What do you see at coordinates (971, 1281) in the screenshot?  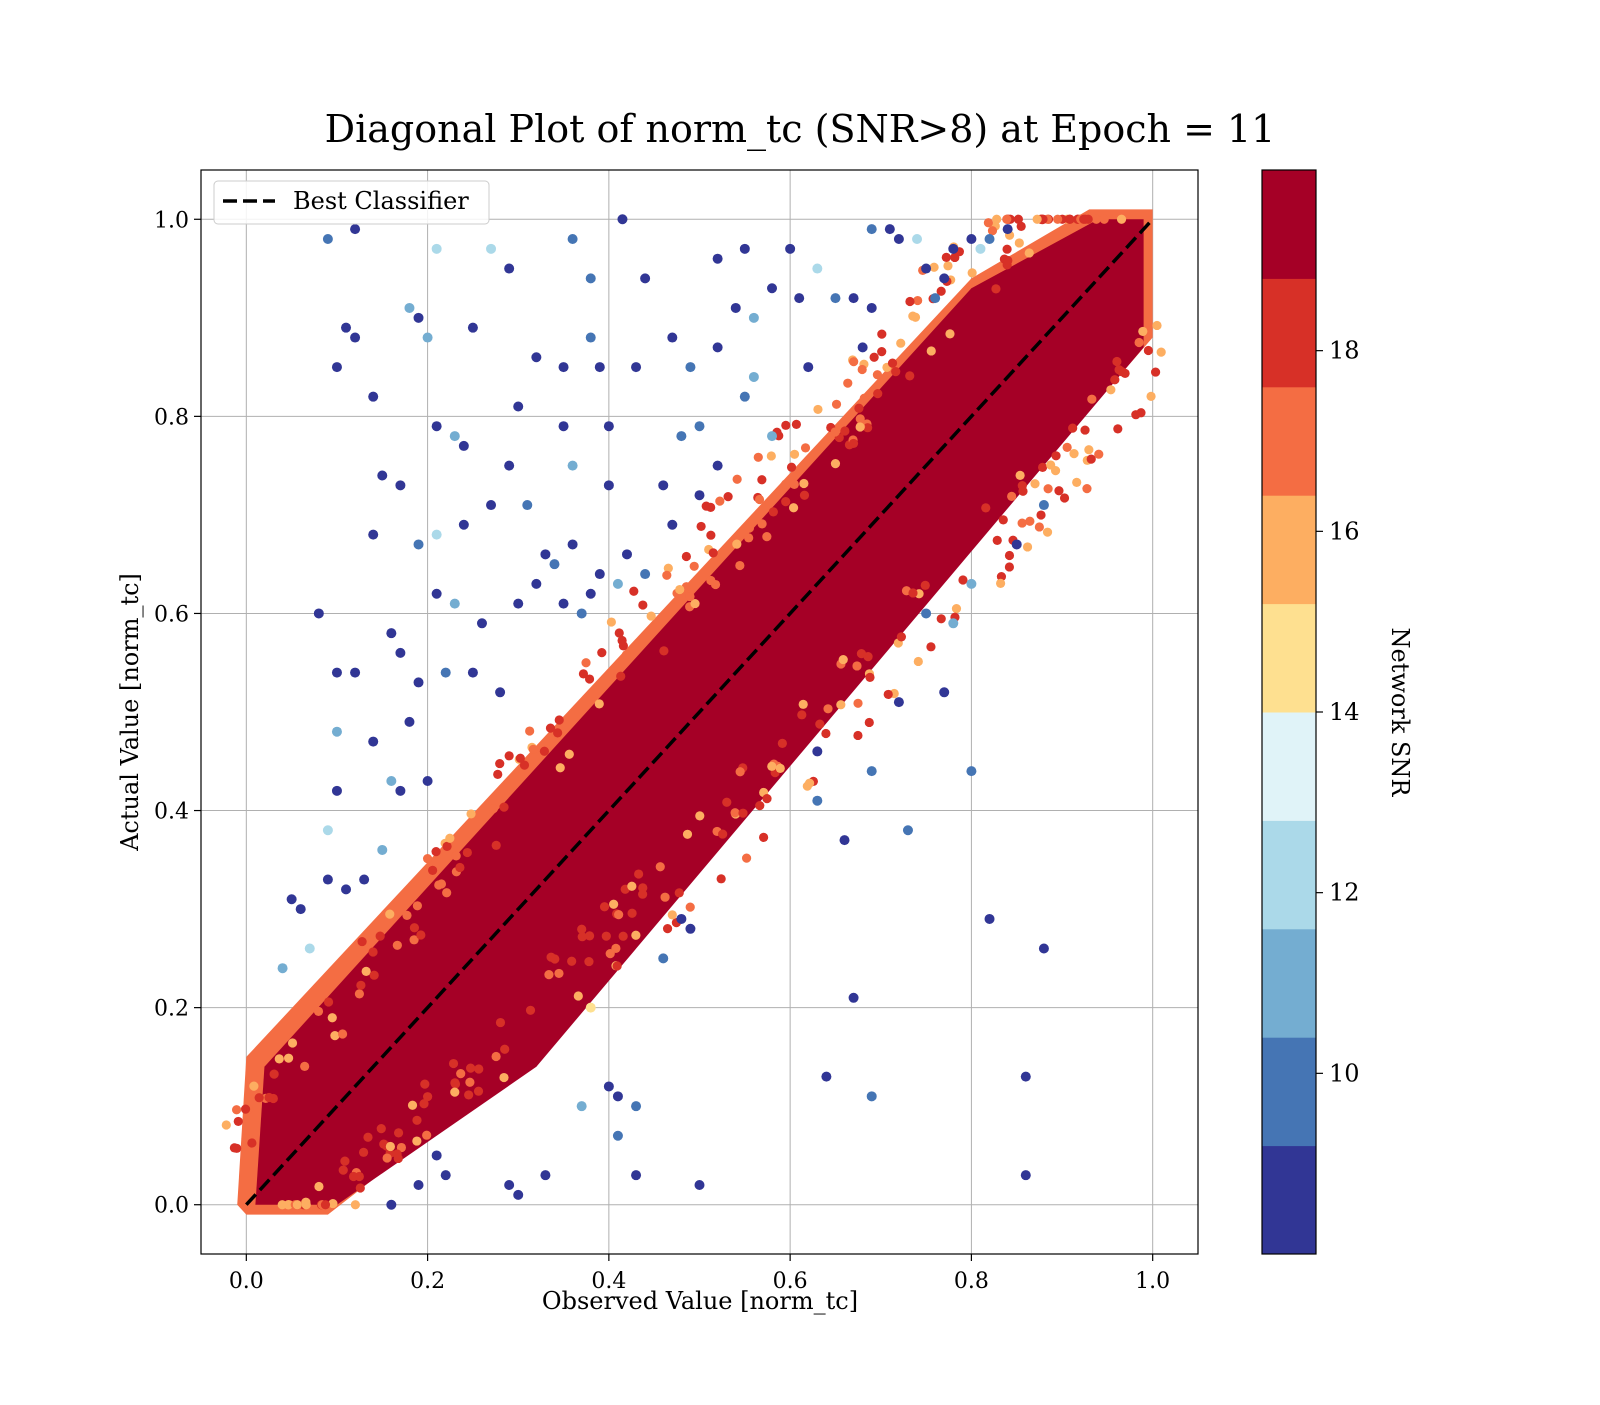 I see `x-tick-label: 0.8` at bounding box center [971, 1281].